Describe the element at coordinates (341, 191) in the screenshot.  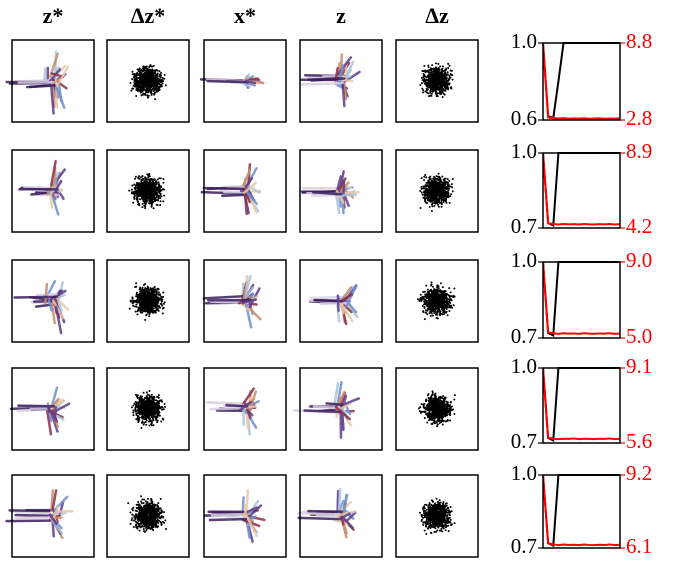
I see `panel-frame` at that location.